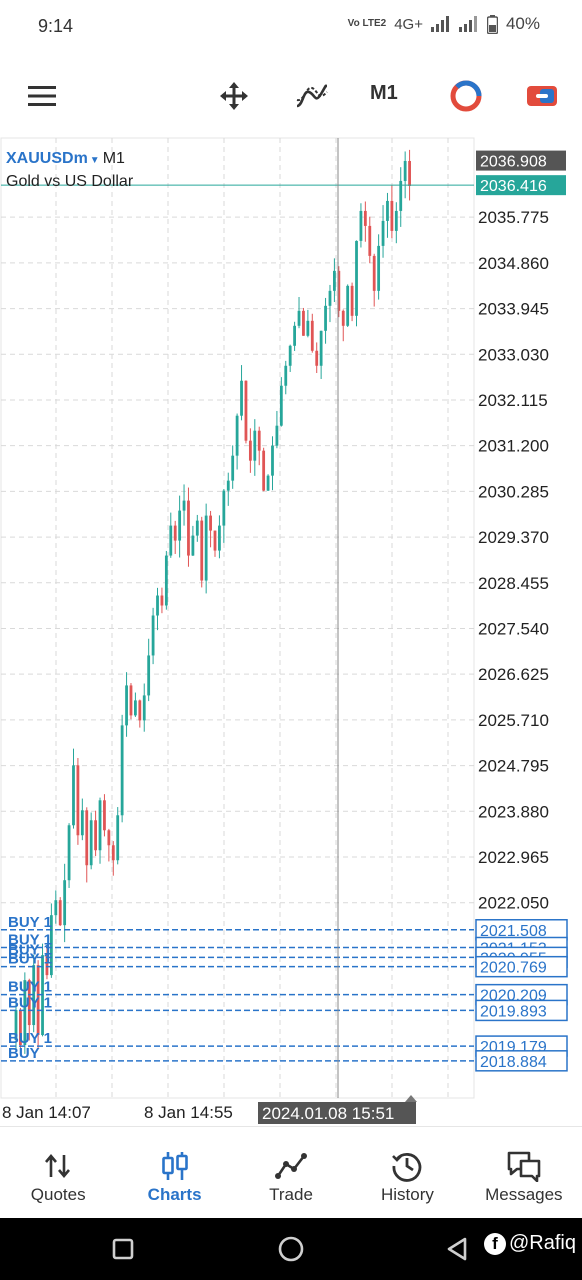 The height and width of the screenshot is (1280, 582). I want to click on price-axis-label: 2033.030, so click(513, 354).